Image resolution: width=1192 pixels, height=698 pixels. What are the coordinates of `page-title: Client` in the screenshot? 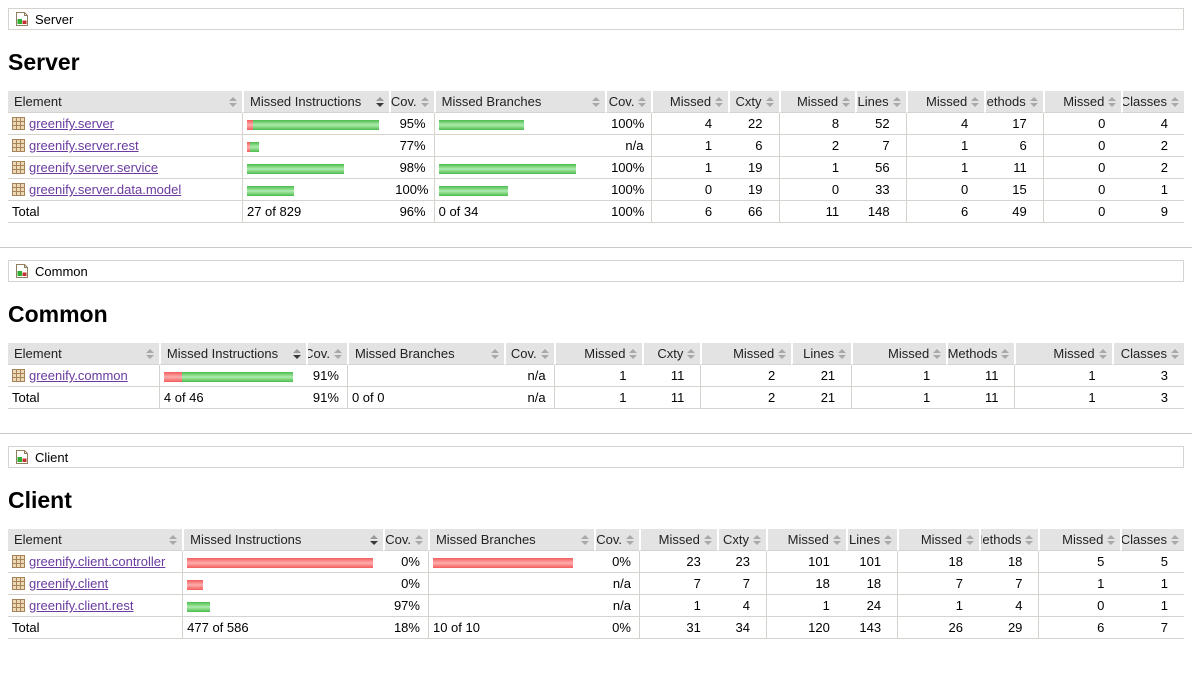 It's located at (40, 500).